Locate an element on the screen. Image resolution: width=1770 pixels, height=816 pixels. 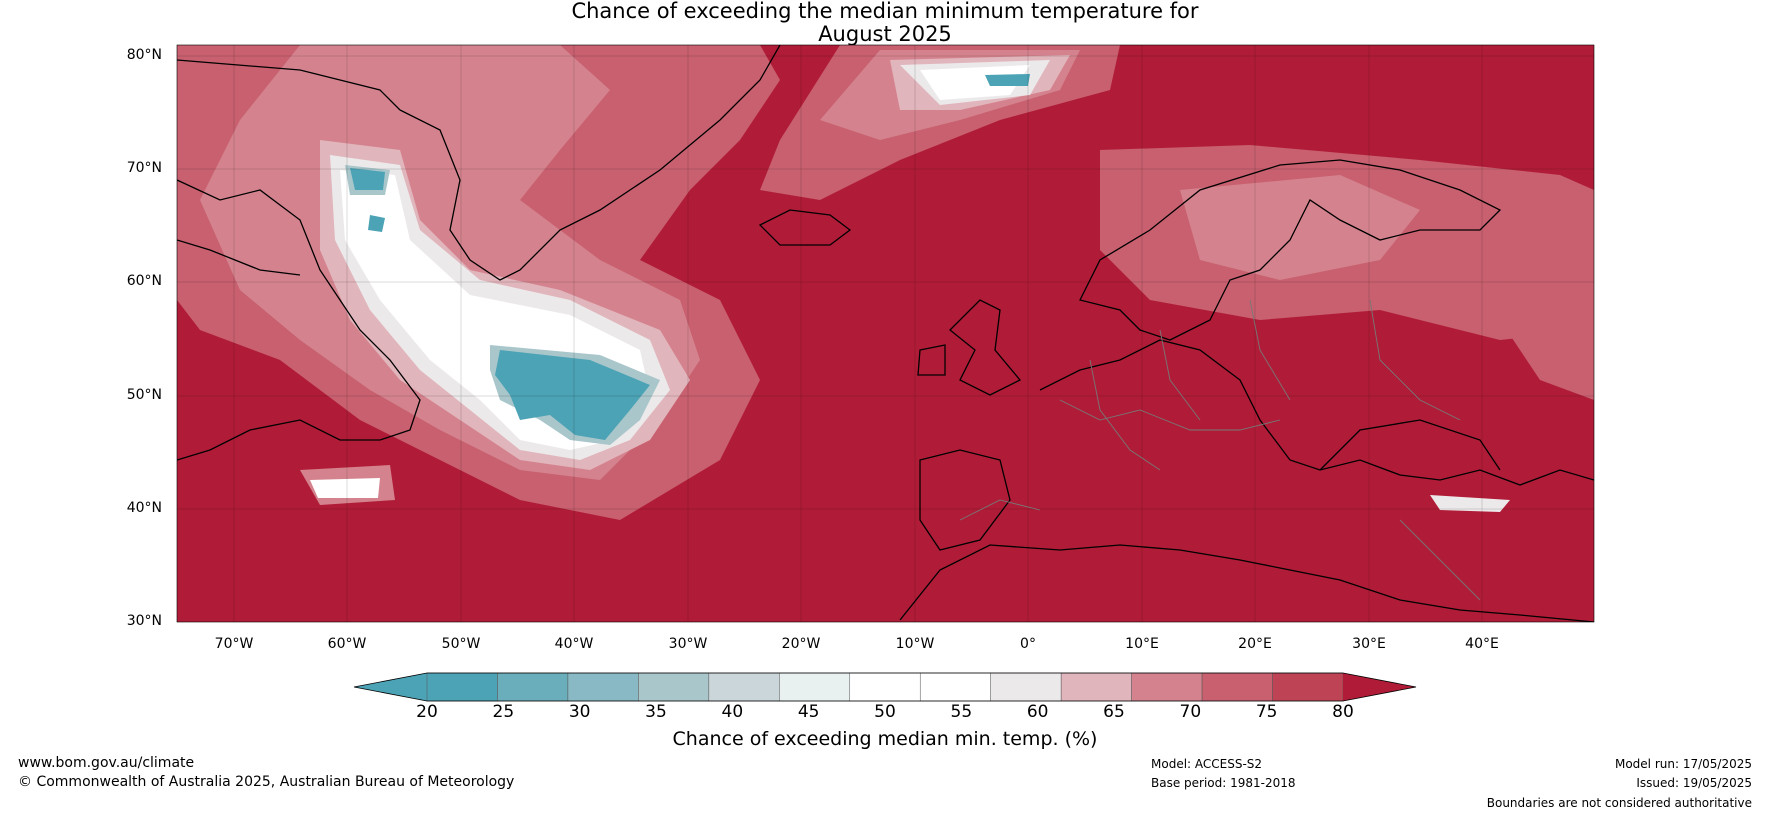
colorbar-tick-label: 35 is located at coordinates (656, 712).